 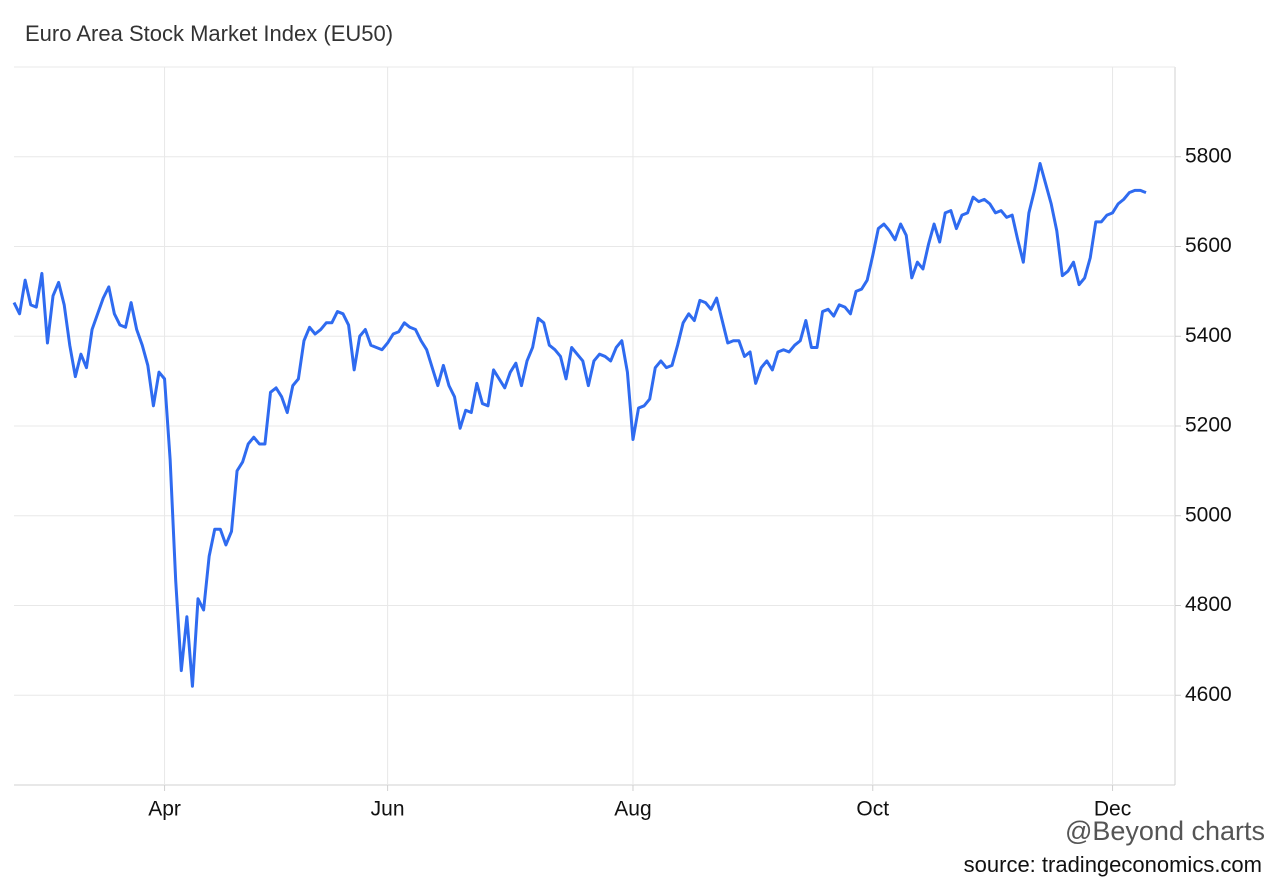 What do you see at coordinates (388, 809) in the screenshot?
I see `x-tick-label: Jun` at bounding box center [388, 809].